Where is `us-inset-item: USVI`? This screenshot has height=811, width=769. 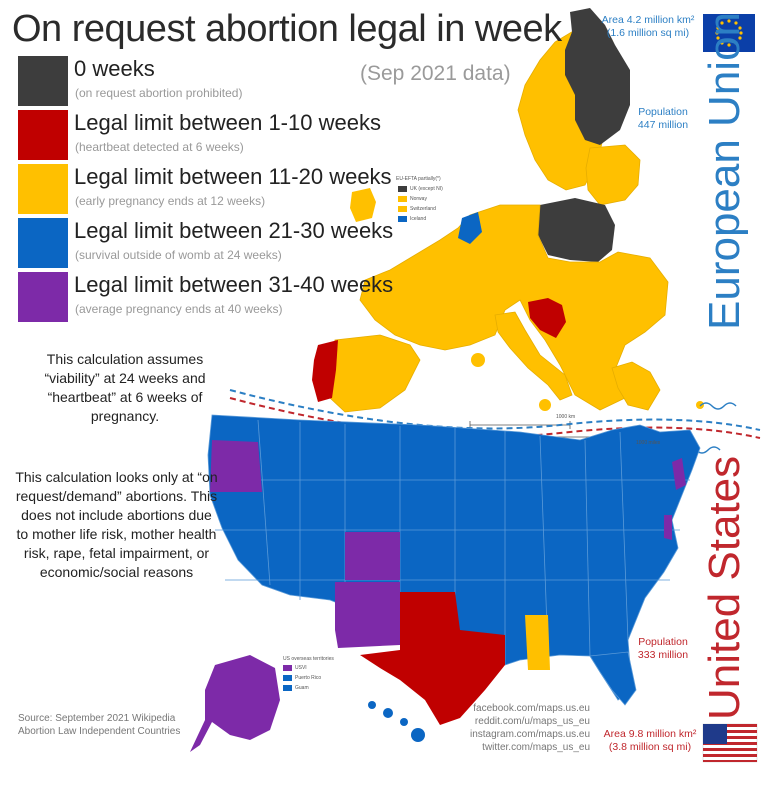
us-inset-item: USVI is located at coordinates (301, 668).